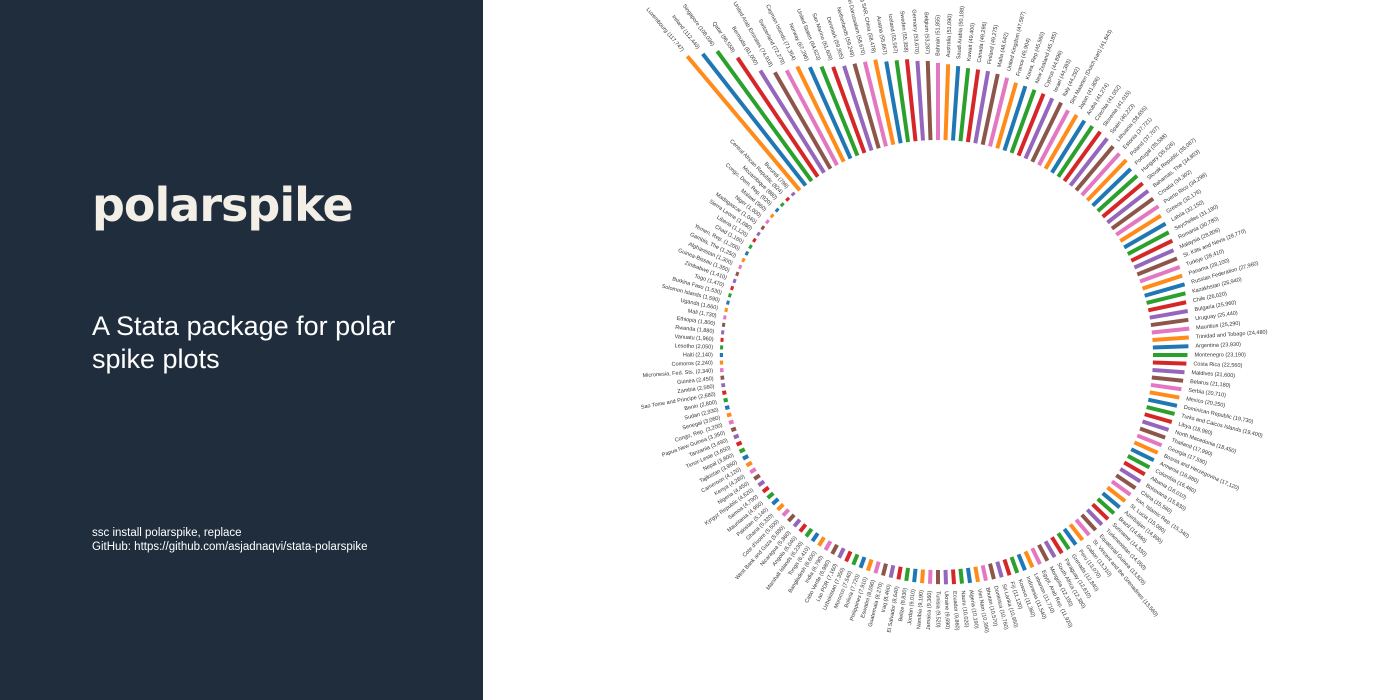  I want to click on spike-label: Rwanda (1,880), so click(695, 330).